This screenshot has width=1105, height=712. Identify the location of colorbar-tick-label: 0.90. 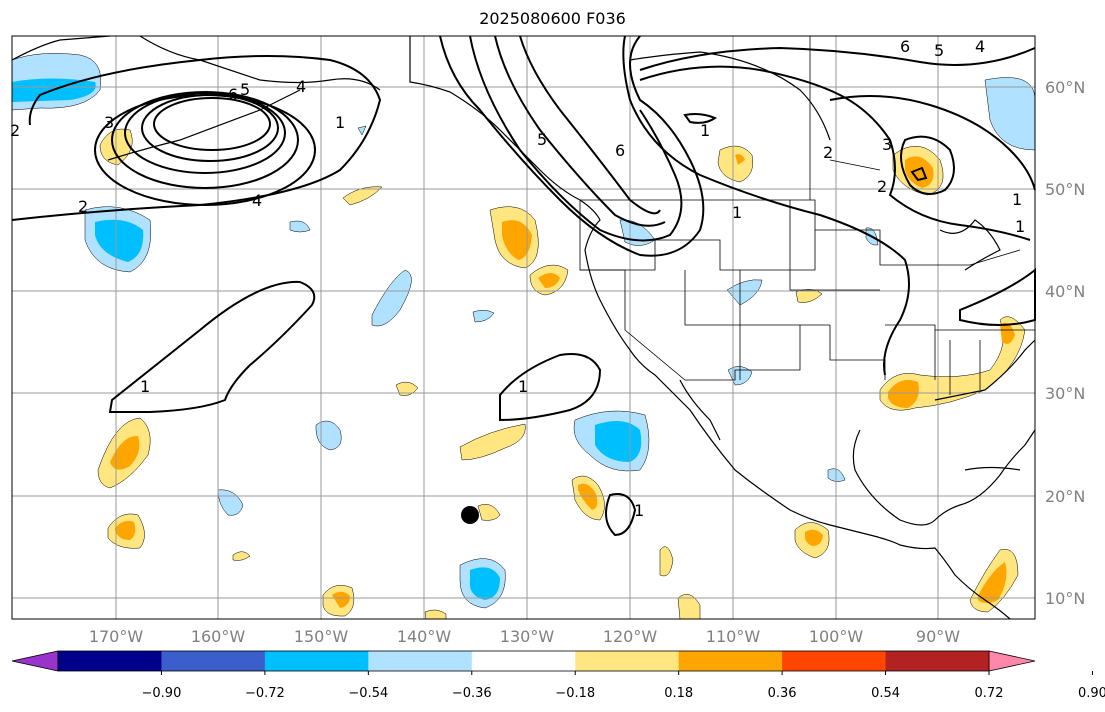
(1091, 693).